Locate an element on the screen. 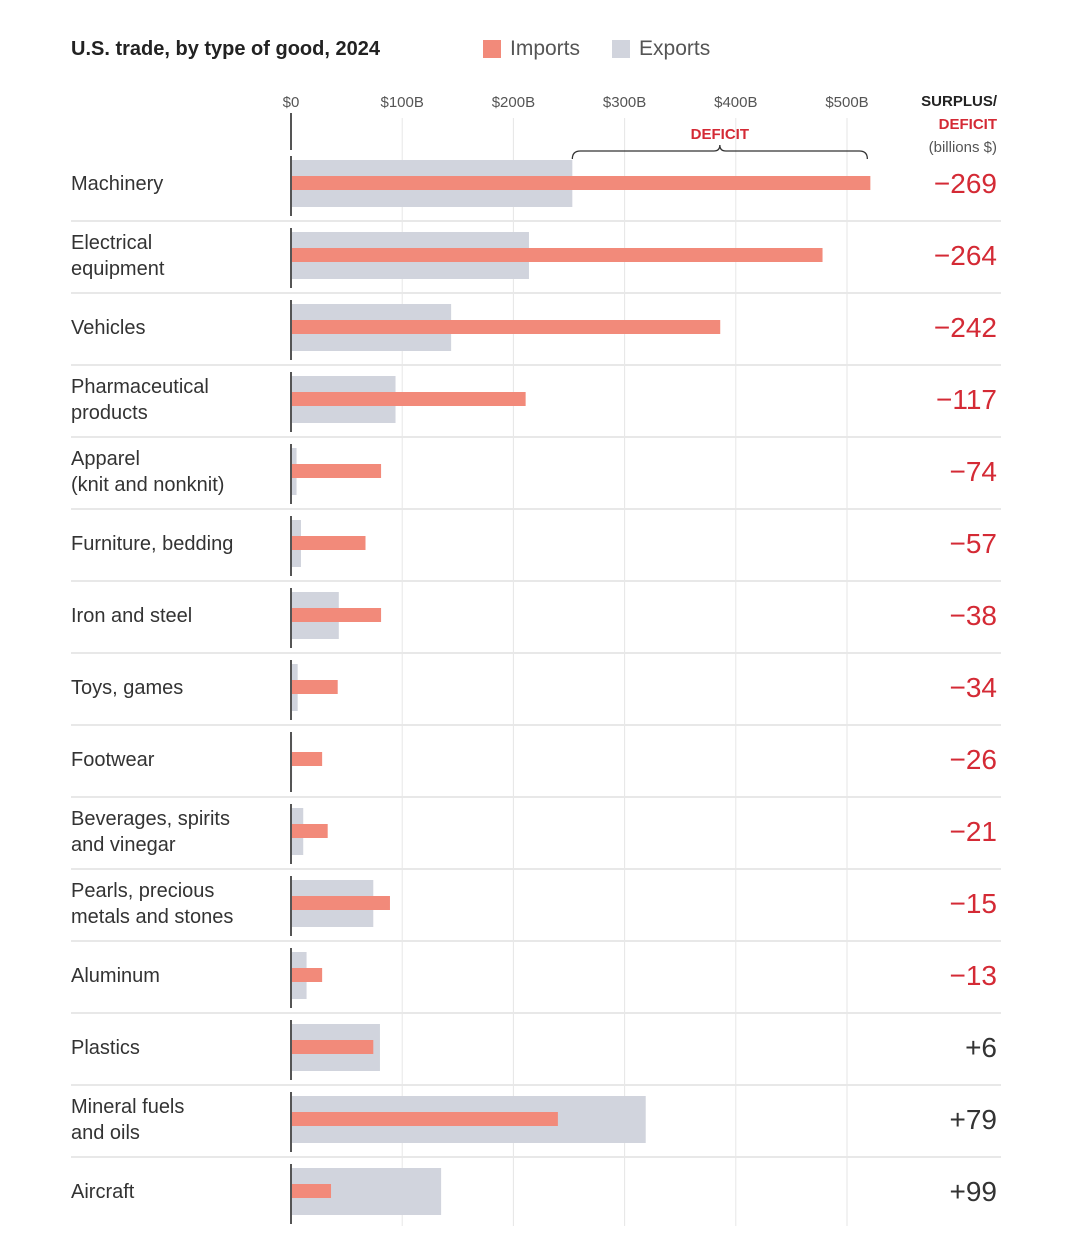  net-value: −269 is located at coordinates (965, 183).